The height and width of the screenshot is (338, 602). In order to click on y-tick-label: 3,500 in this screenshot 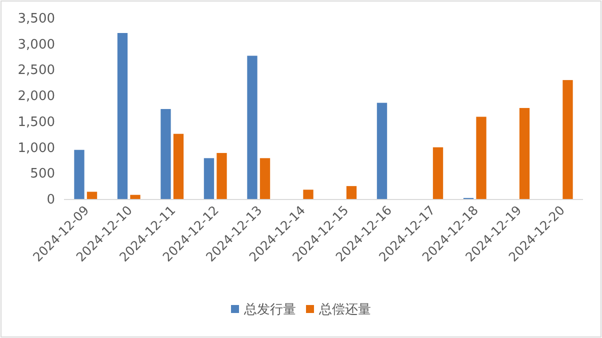, I will do `click(36, 19)`.